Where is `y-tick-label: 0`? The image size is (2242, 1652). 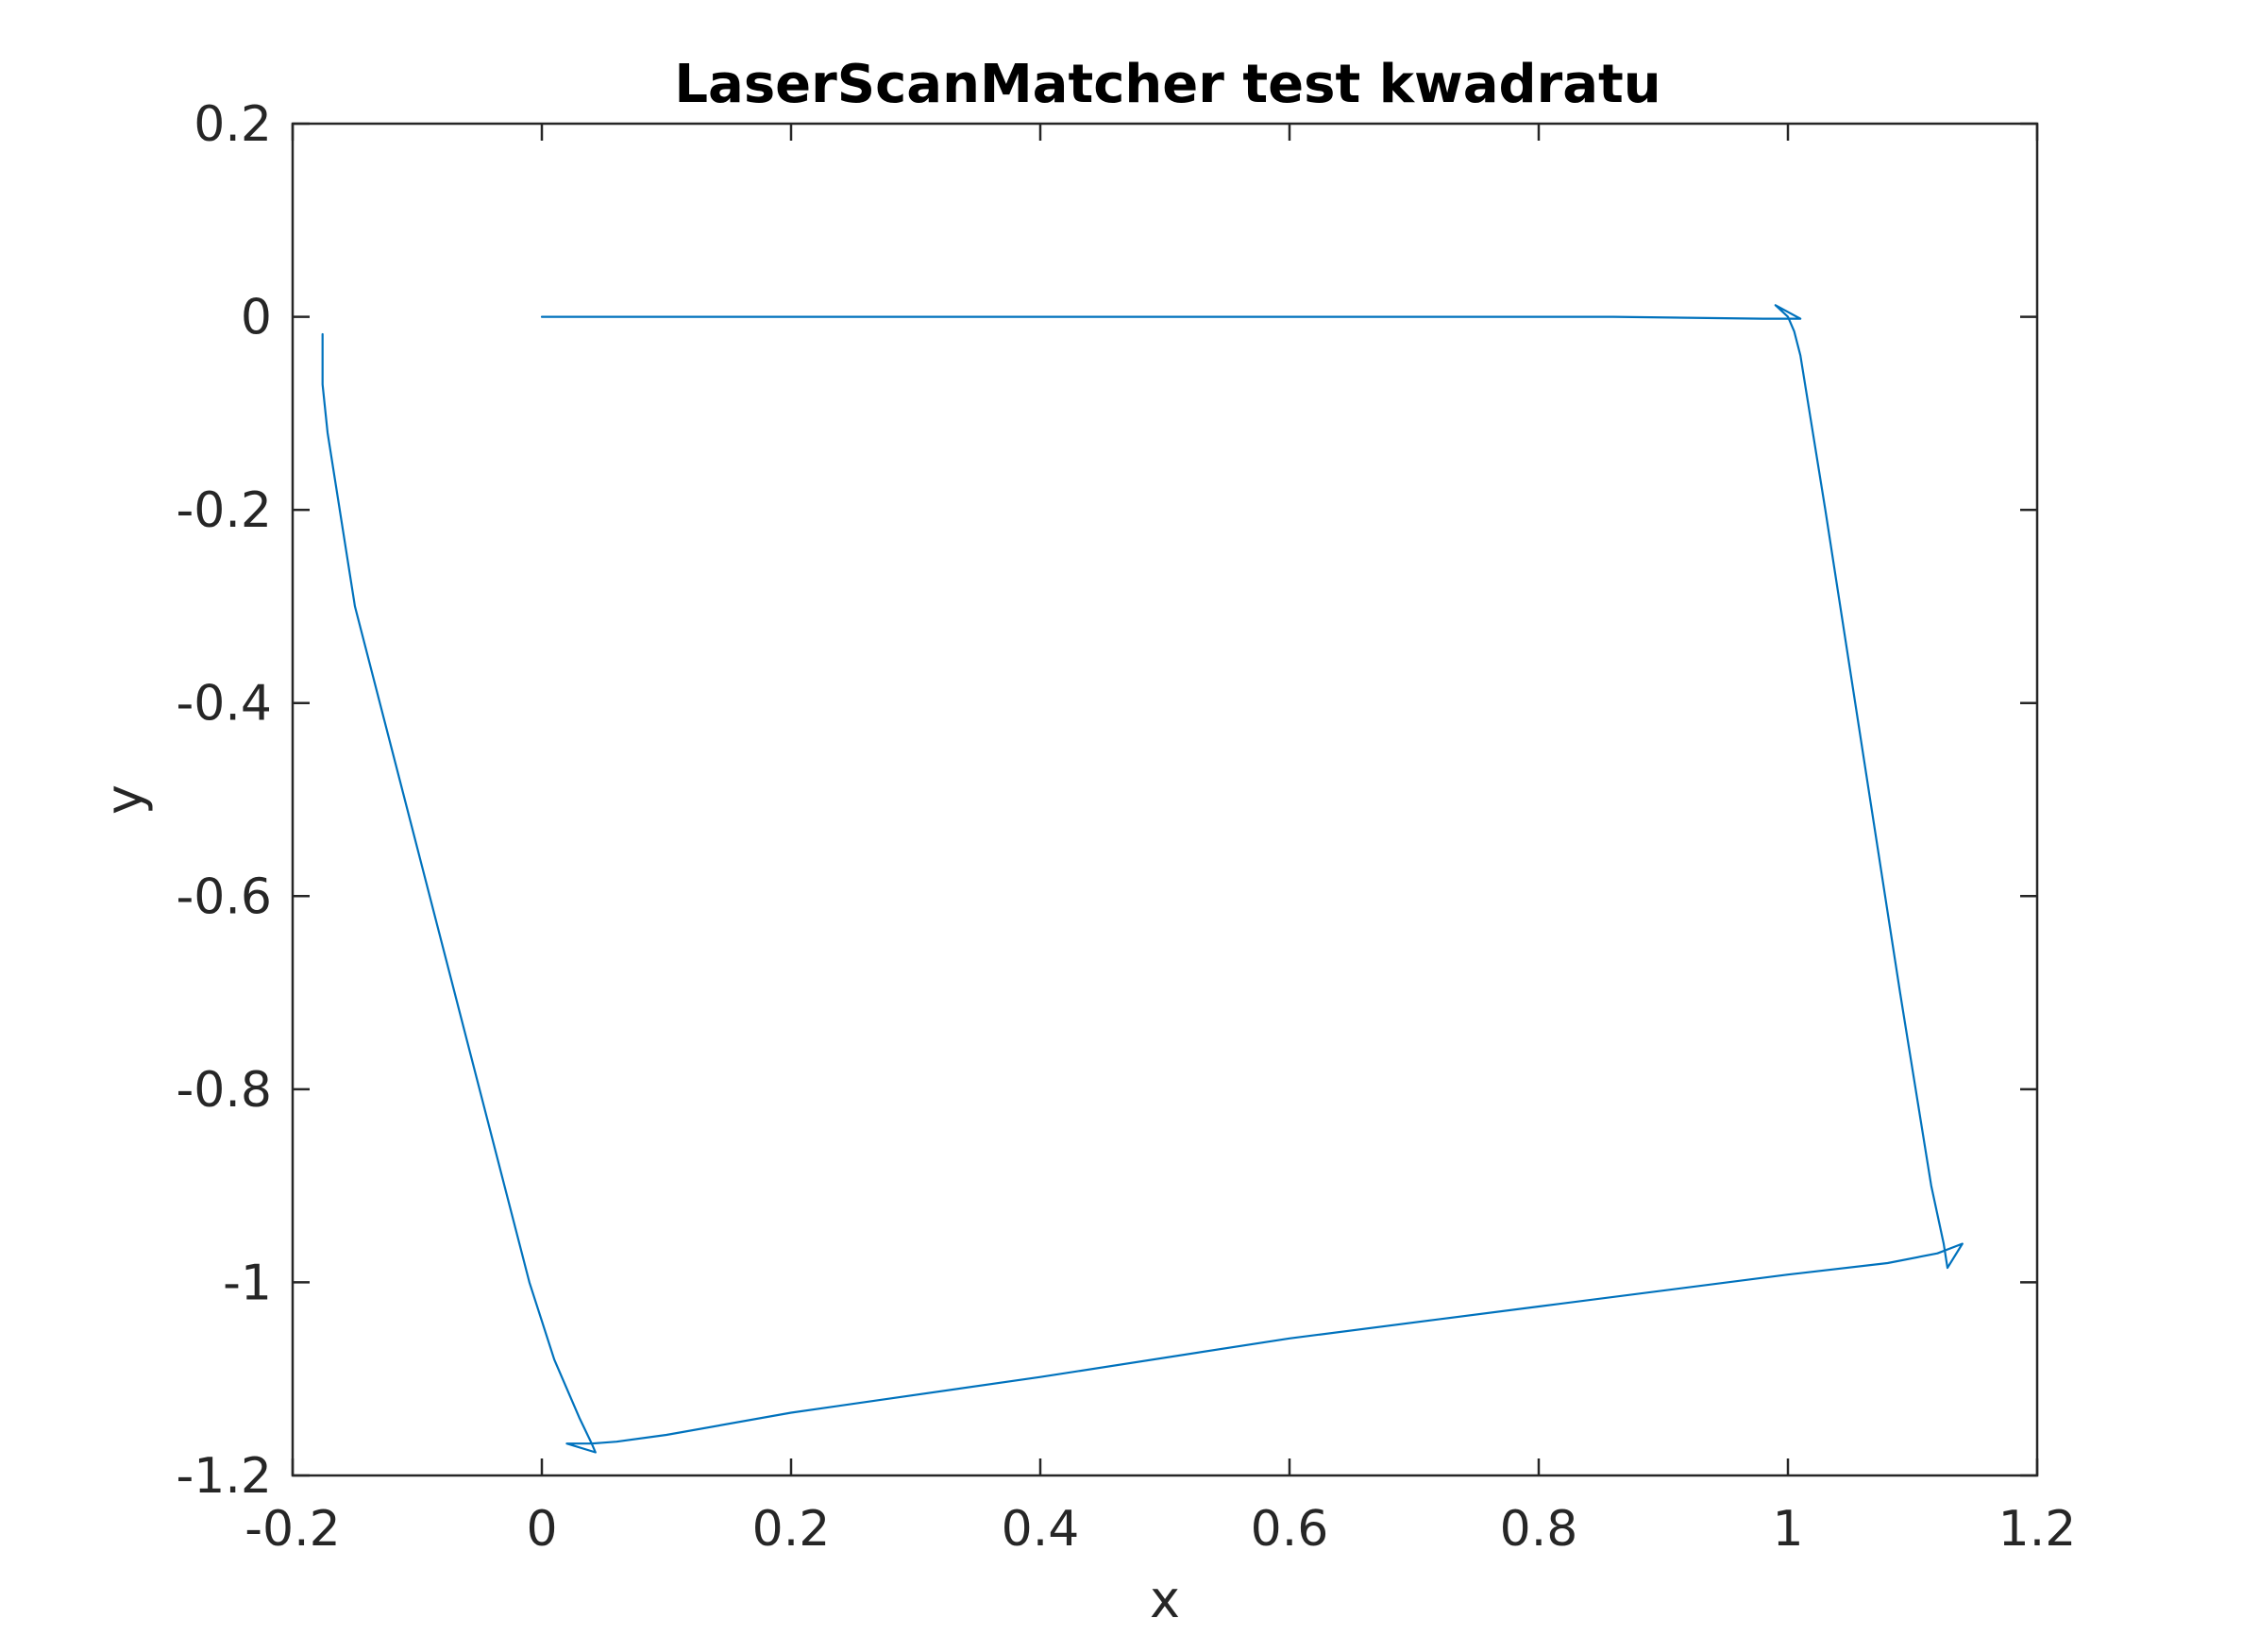
y-tick-label: 0 is located at coordinates (256, 318).